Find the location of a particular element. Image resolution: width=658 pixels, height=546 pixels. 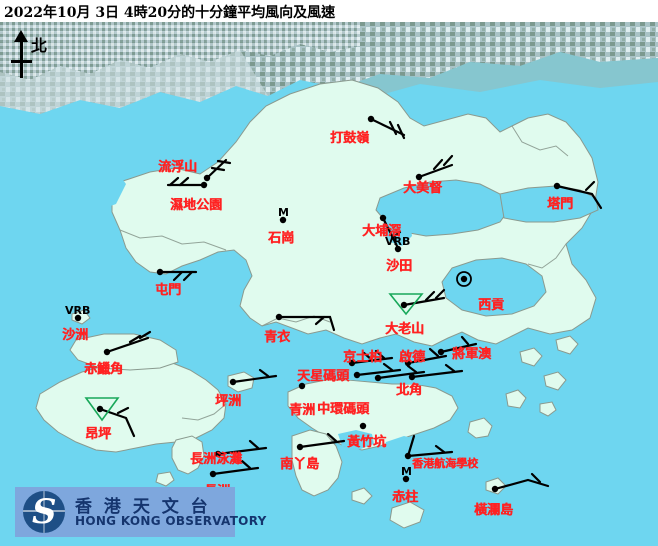

north-label: 北 is located at coordinates (39, 45).